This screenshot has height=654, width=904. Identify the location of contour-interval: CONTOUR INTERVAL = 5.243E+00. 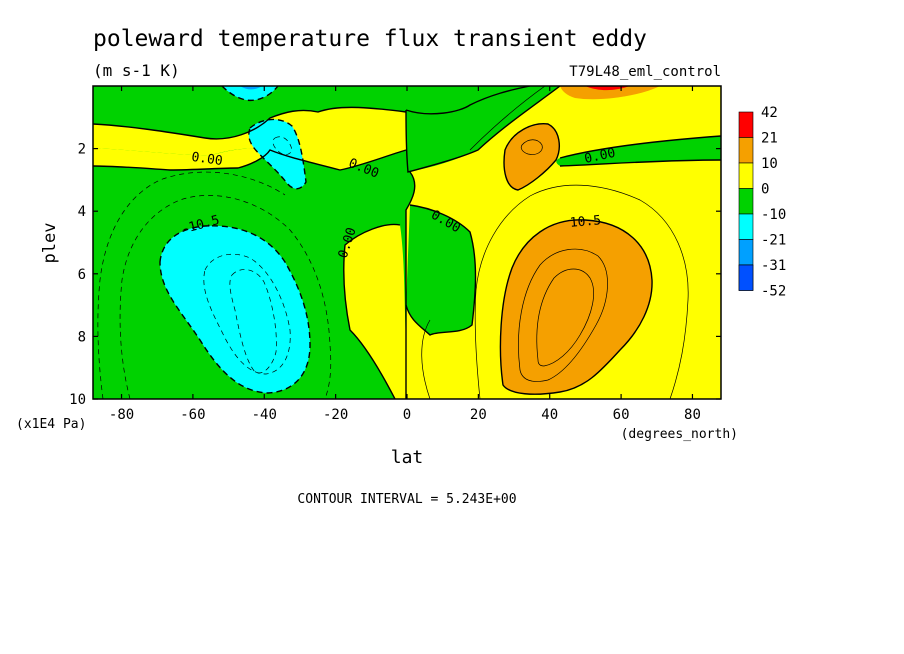
(406, 499).